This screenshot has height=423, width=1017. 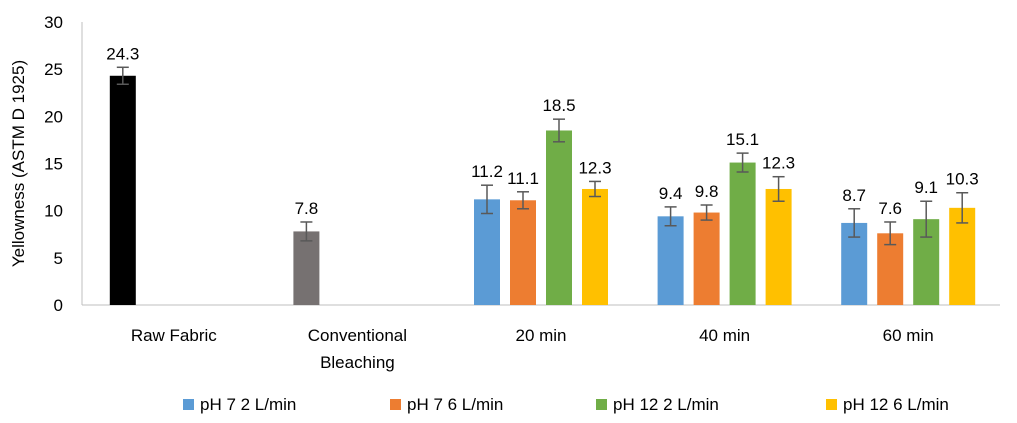 I want to click on series-0-group-2-data-label: 8.7, so click(x=854, y=195).